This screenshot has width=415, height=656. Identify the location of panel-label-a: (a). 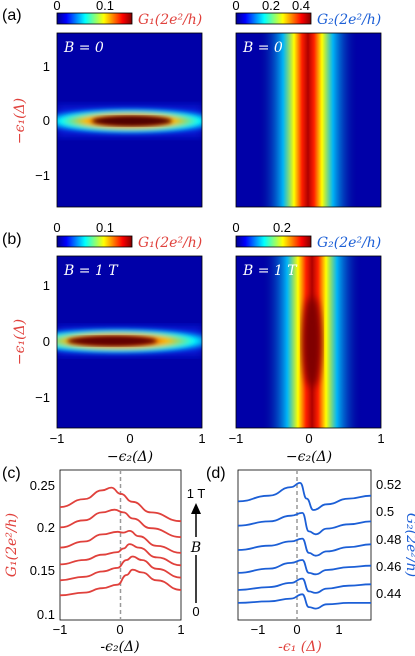
(12, 15).